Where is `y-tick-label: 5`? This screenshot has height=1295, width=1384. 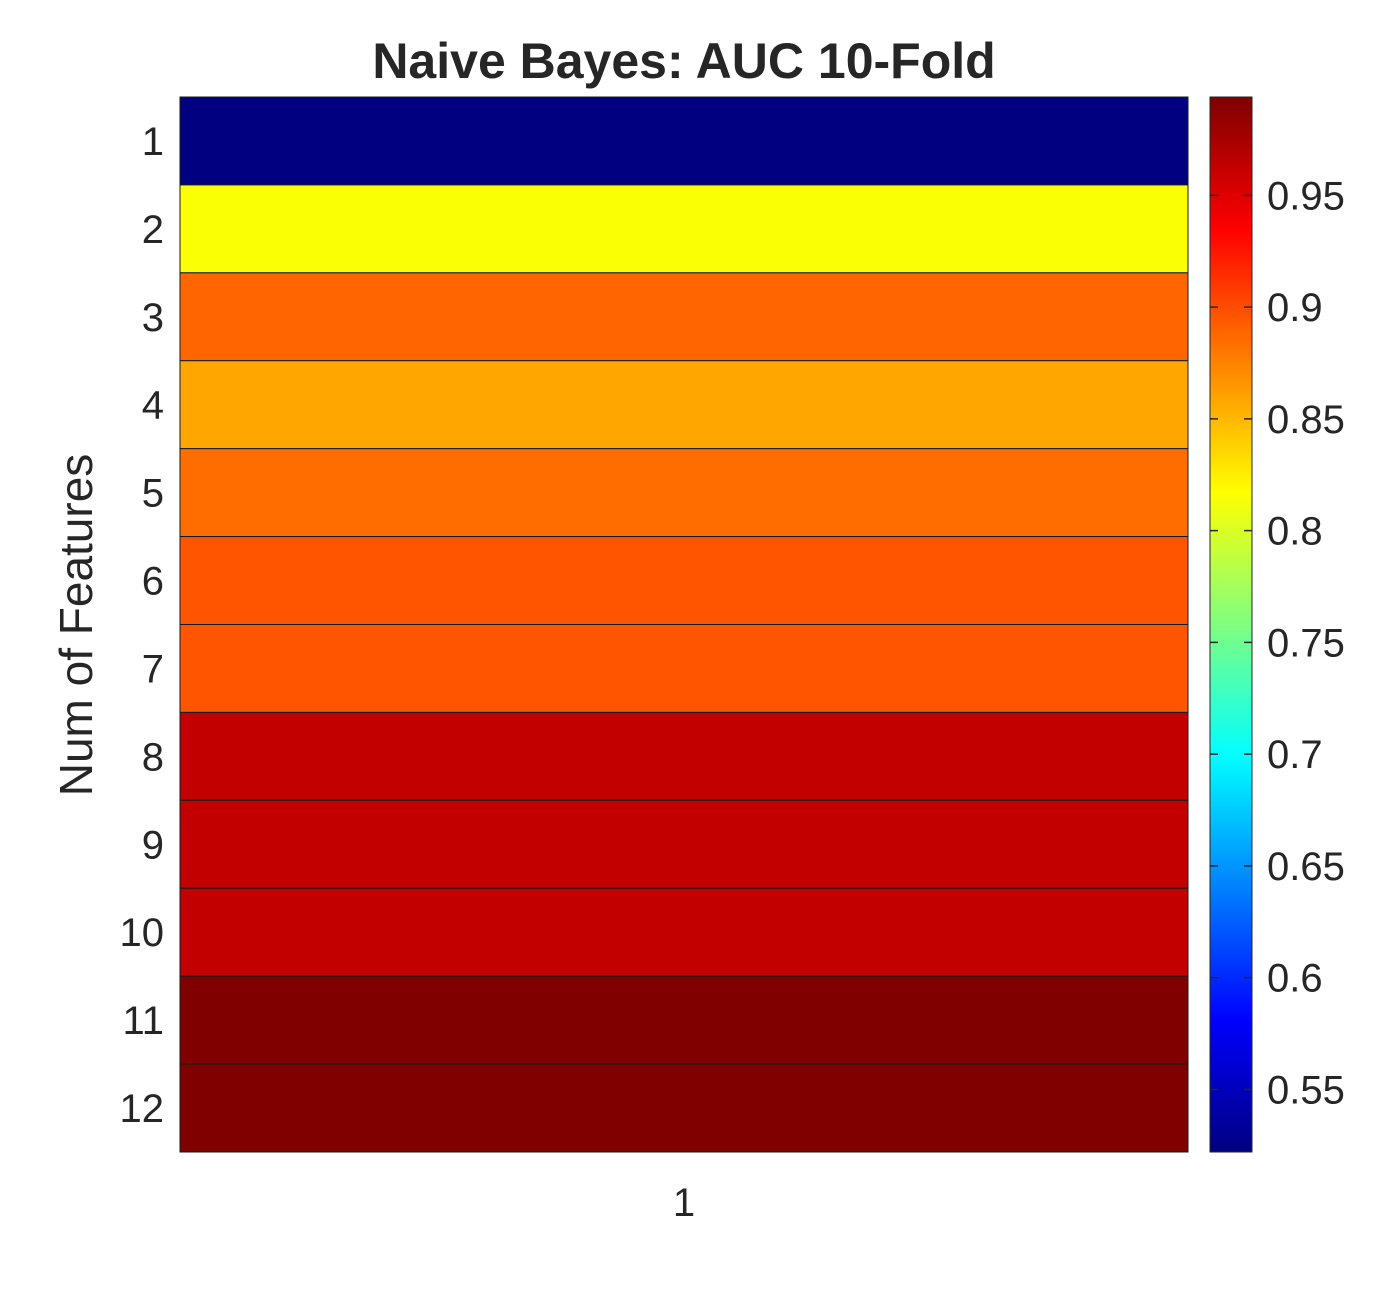 y-tick-label: 5 is located at coordinates (153, 494).